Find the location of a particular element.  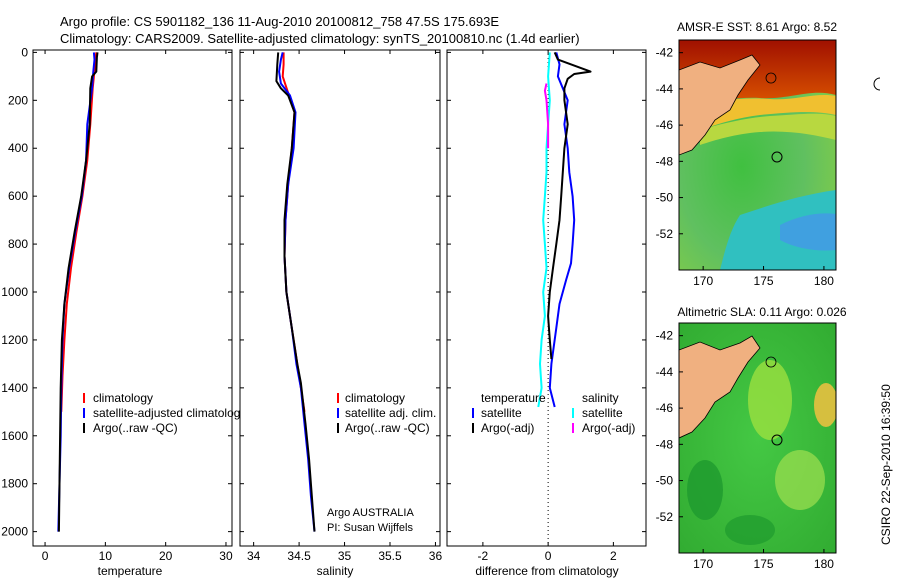

legend-label-argo: Argo(..raw -QC) is located at coordinates (387, 428).